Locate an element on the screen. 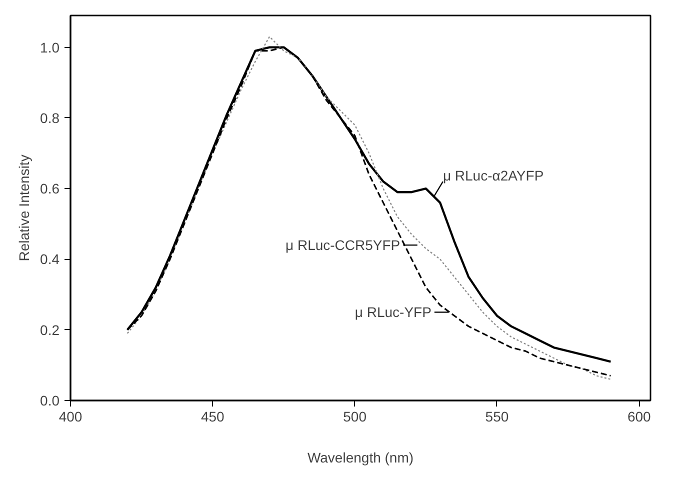  x-axis-title: Wavelength (nm) is located at coordinates (360, 458).